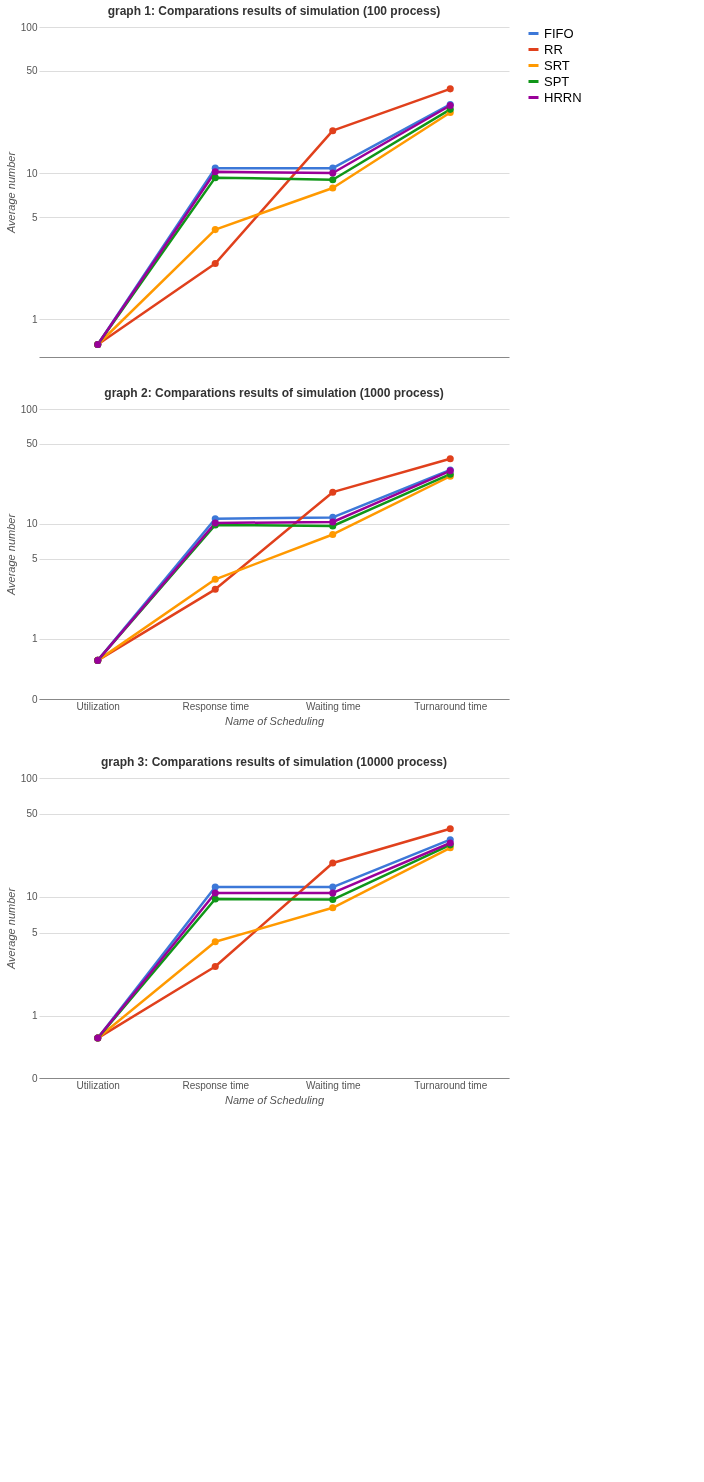 This screenshot has width=704, height=1482. What do you see at coordinates (274, 762) in the screenshot?
I see `chart-title: graph 3: Comparations results of simulation (10000 process)` at bounding box center [274, 762].